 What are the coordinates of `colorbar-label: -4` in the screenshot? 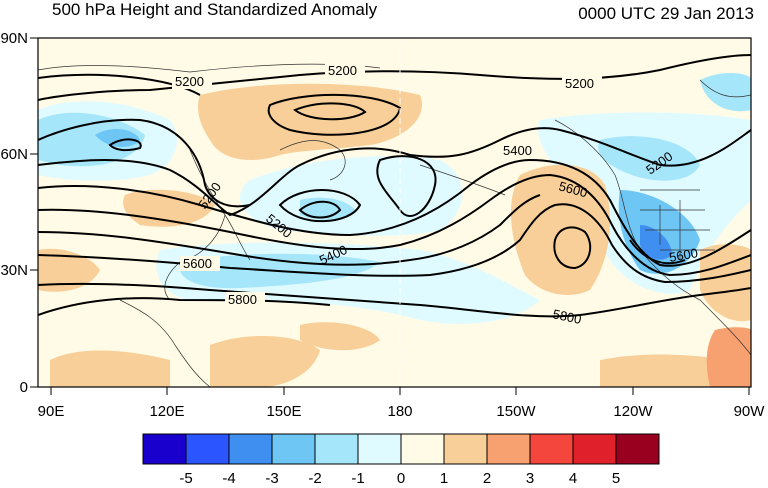 It's located at (228, 478).